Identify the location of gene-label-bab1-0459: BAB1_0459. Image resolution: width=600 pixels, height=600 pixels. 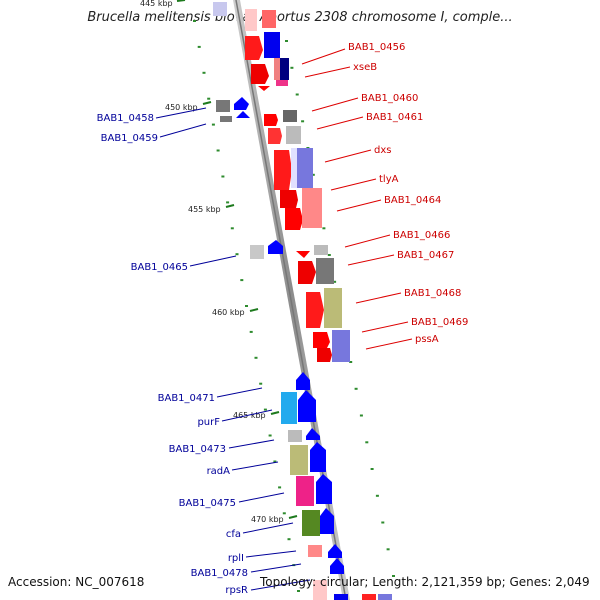
(129, 138).